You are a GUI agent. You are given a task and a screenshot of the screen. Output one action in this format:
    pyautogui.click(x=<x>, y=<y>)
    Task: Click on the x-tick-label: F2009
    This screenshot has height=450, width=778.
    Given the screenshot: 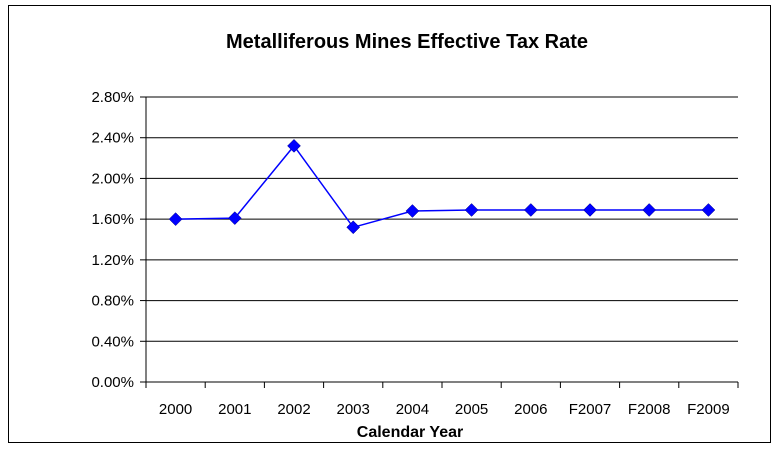 What is the action you would take?
    pyautogui.click(x=708, y=409)
    